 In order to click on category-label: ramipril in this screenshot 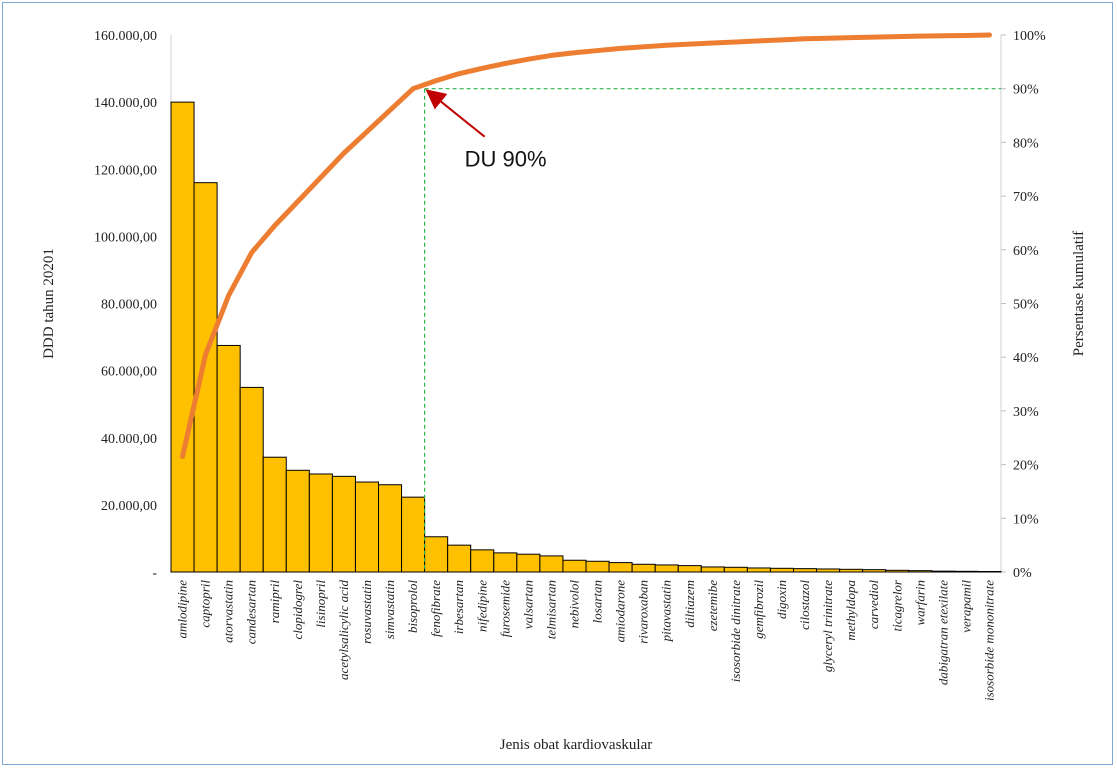, I will do `click(274, 602)`.